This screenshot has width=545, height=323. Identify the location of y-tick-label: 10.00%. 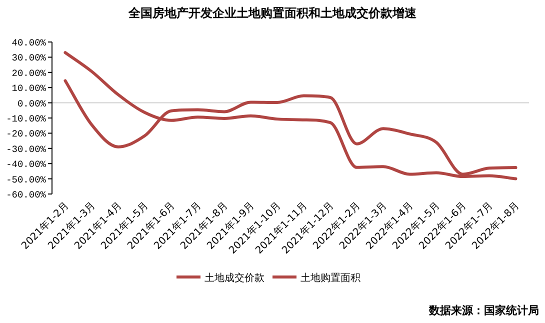
(29, 88).